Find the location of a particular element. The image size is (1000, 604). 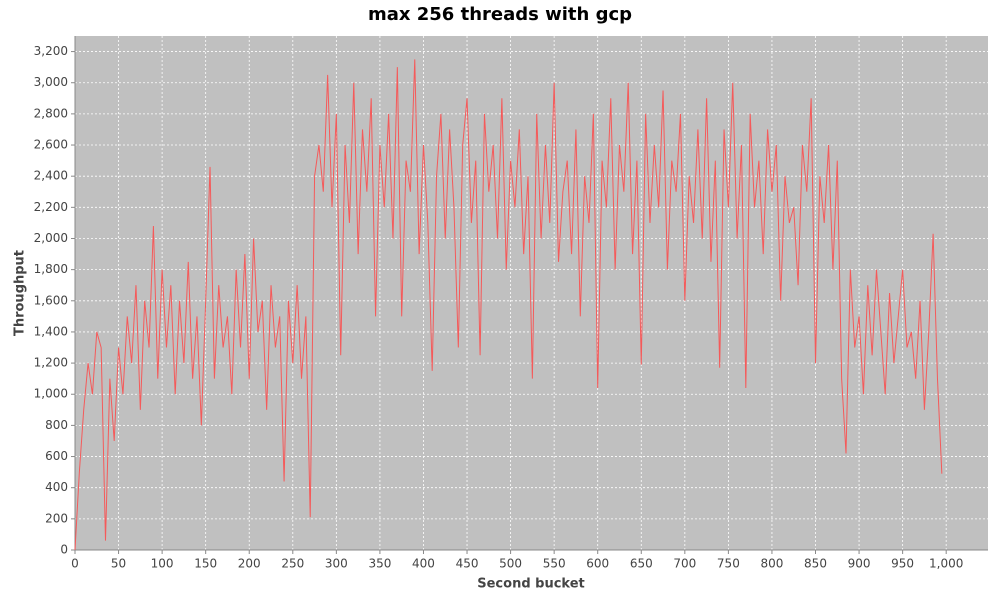

y-tick-label: 0 is located at coordinates (64, 550).